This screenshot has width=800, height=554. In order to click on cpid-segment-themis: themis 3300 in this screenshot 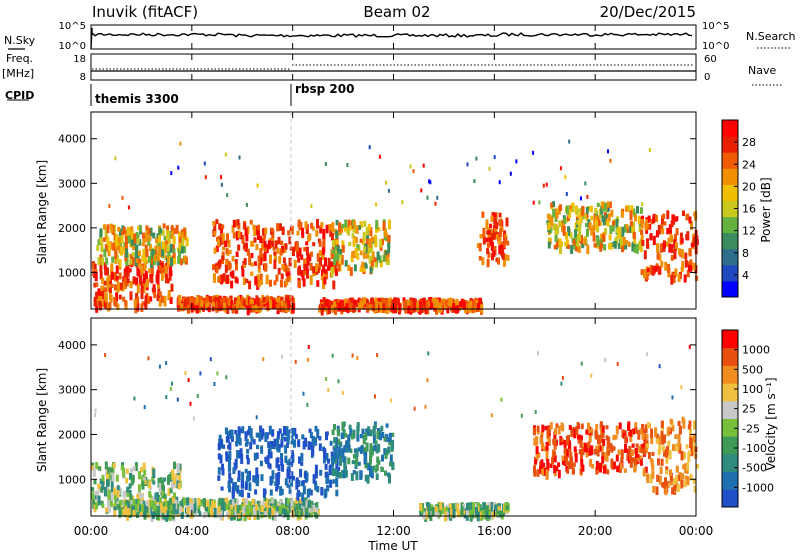, I will do `click(137, 99)`.